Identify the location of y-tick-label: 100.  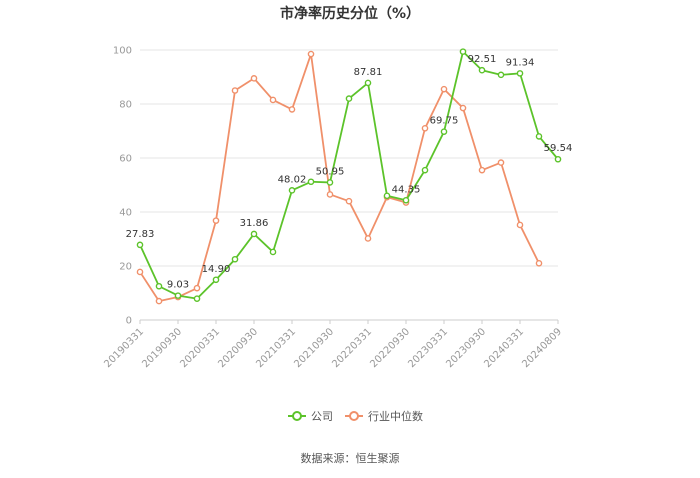
(122, 51).